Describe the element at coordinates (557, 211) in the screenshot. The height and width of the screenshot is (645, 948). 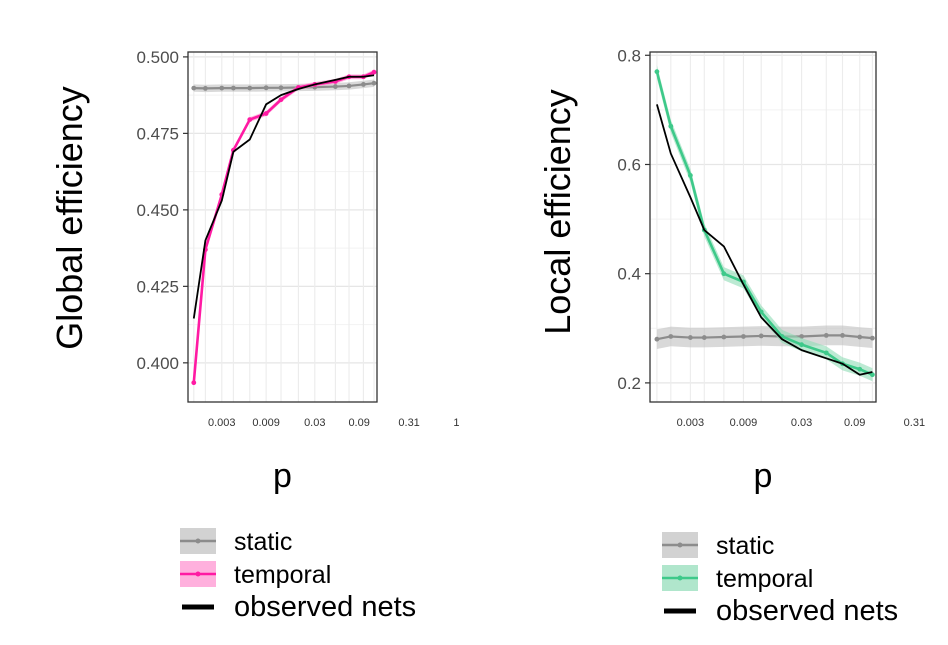
I see `y-axis-label: Local efficiency` at that location.